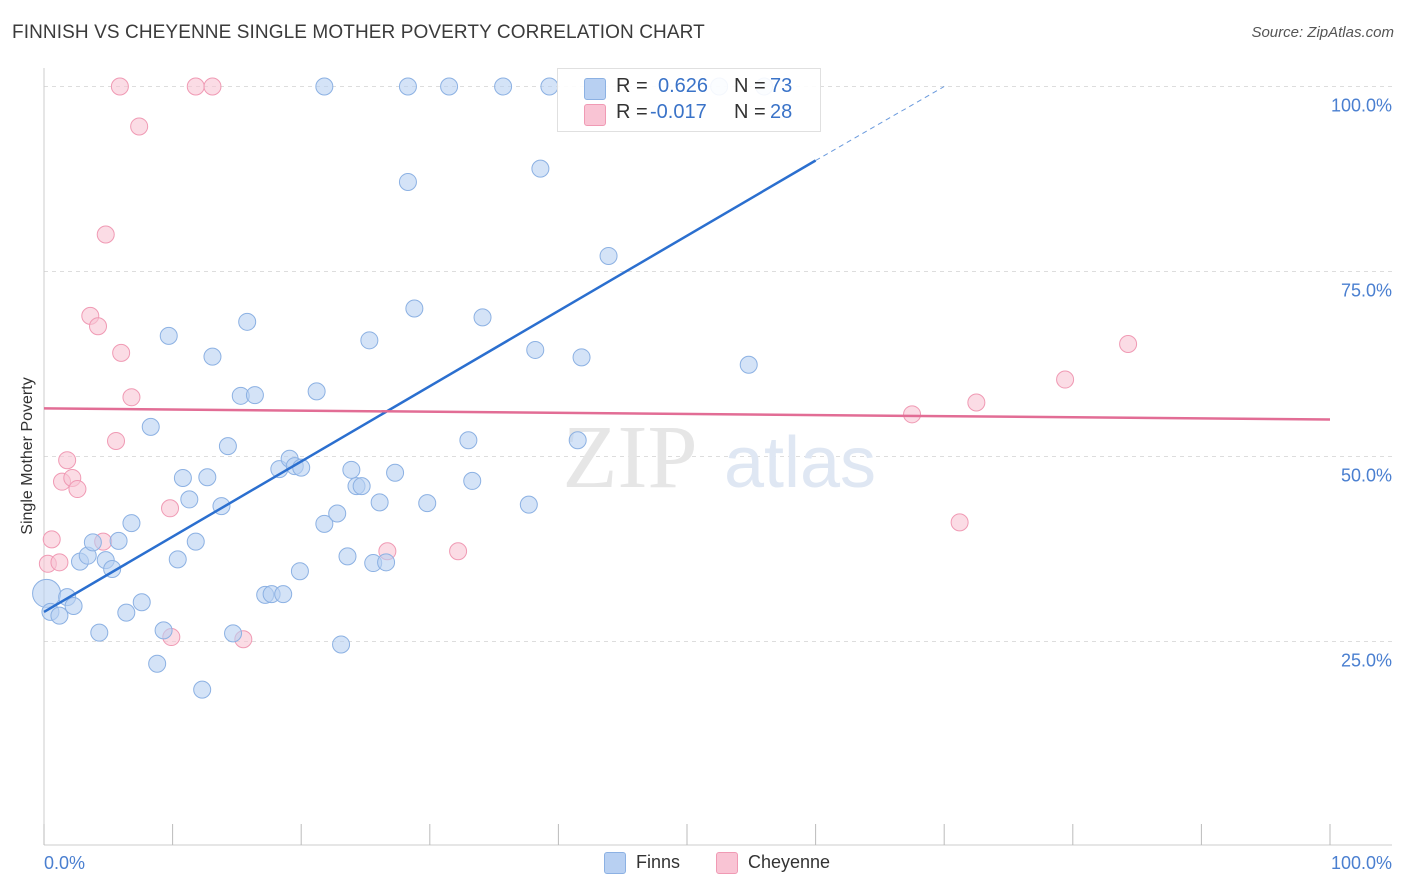 This screenshot has width=1406, height=892. Describe the element at coordinates (658, 862) in the screenshot. I see `legend-finns-label: Finns` at that location.